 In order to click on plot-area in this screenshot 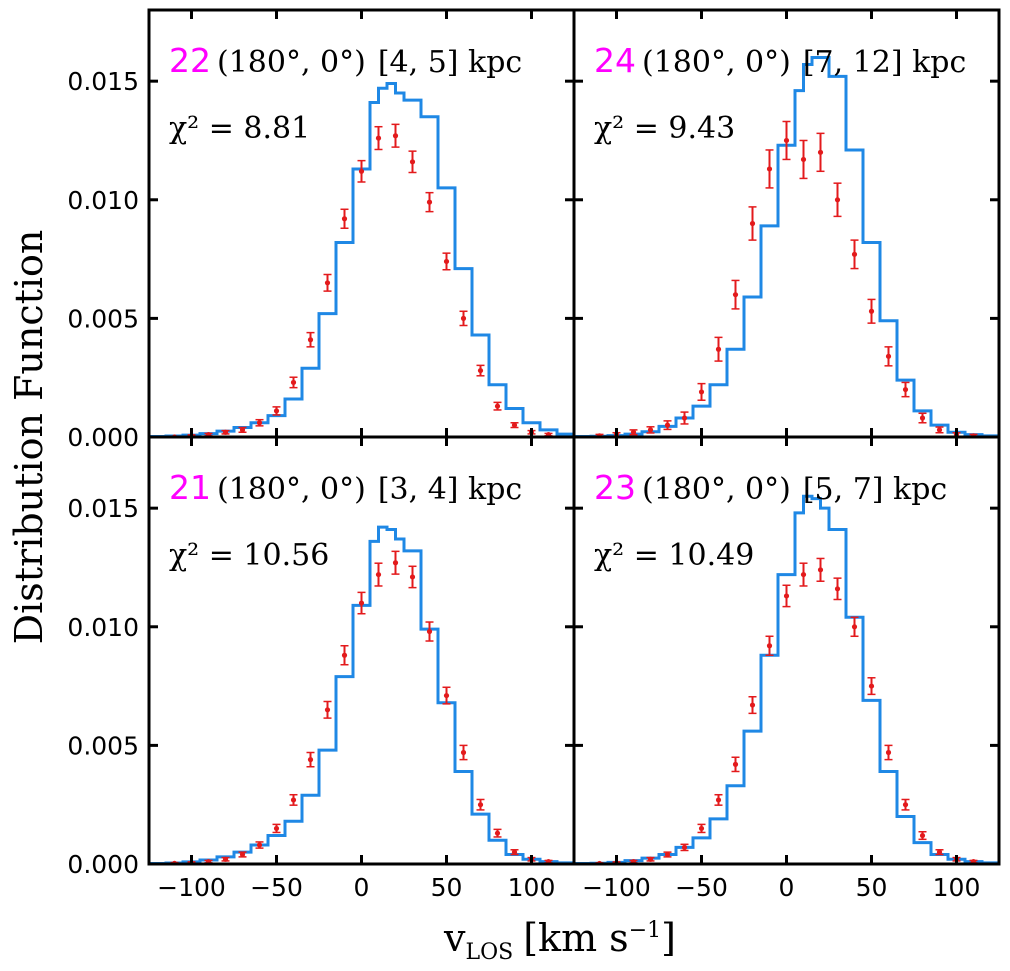, I will do `click(361, 694)`.